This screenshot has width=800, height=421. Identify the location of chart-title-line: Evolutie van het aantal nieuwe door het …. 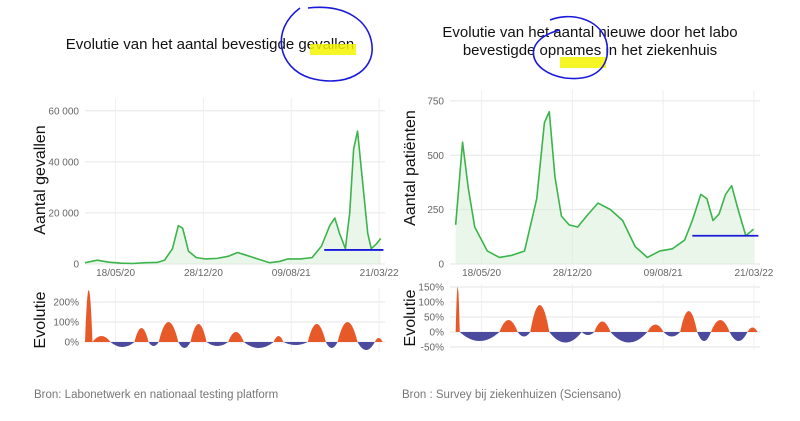
(589, 32).